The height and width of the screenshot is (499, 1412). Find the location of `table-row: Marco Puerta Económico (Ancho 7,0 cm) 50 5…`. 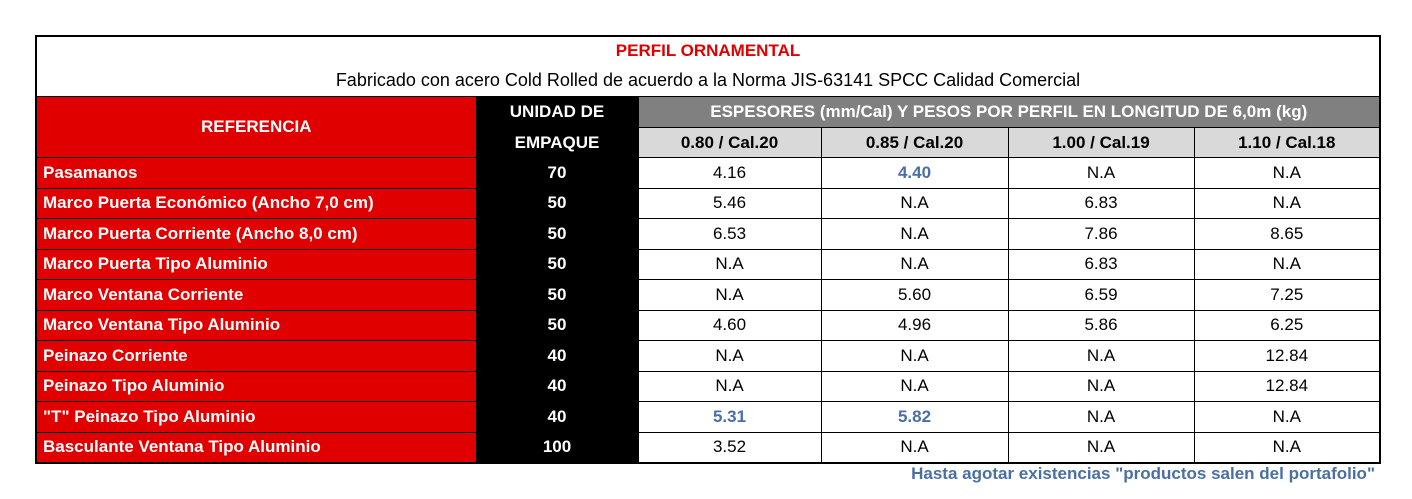

table-row: Marco Puerta Económico (Ancho 7,0 cm) 50 5… is located at coordinates (708, 203).